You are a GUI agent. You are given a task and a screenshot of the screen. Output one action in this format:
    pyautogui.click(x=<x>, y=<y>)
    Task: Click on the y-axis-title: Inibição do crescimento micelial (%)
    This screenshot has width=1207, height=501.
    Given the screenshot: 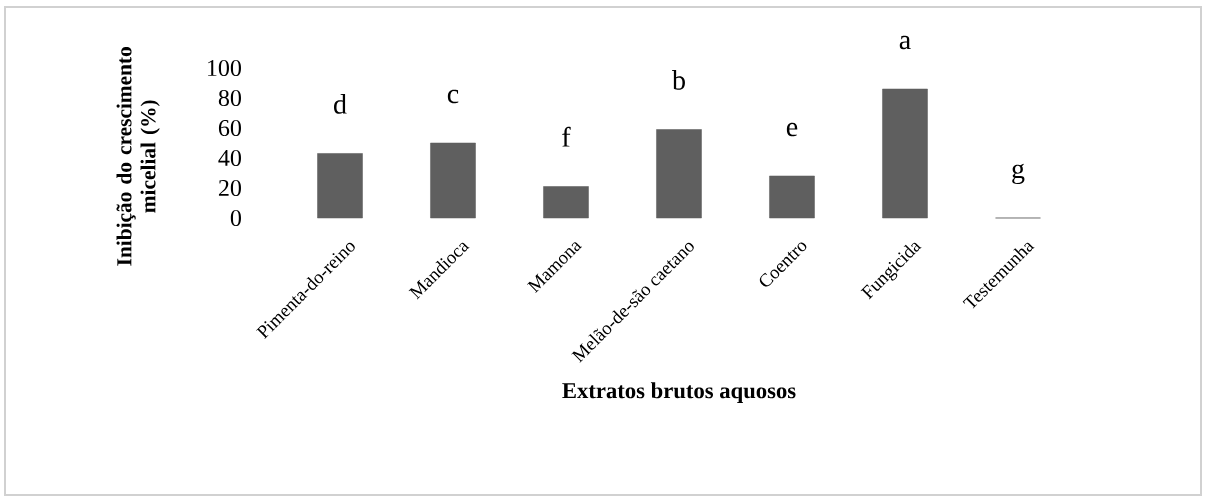 What is the action you would take?
    pyautogui.click(x=138, y=156)
    